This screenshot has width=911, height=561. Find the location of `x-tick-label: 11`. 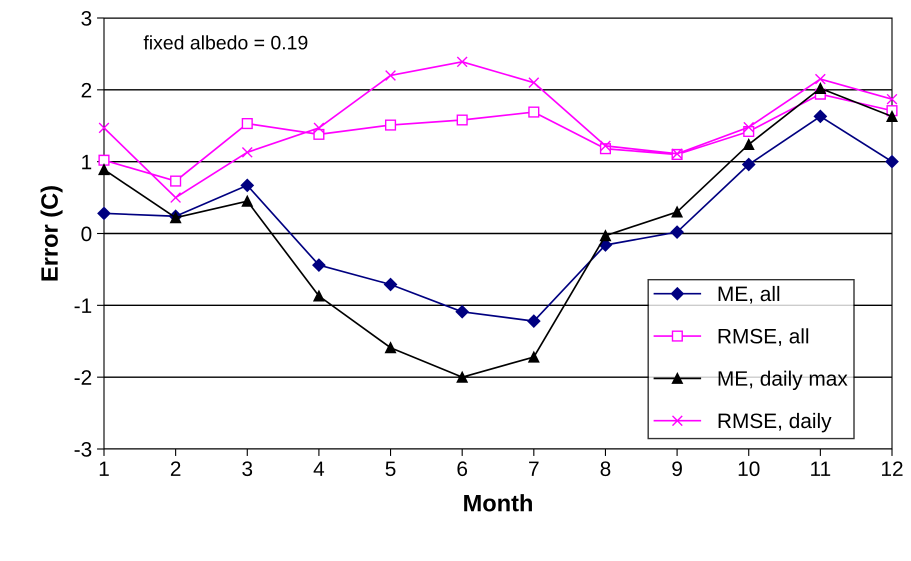

x-tick-label: 11 is located at coordinates (820, 469).